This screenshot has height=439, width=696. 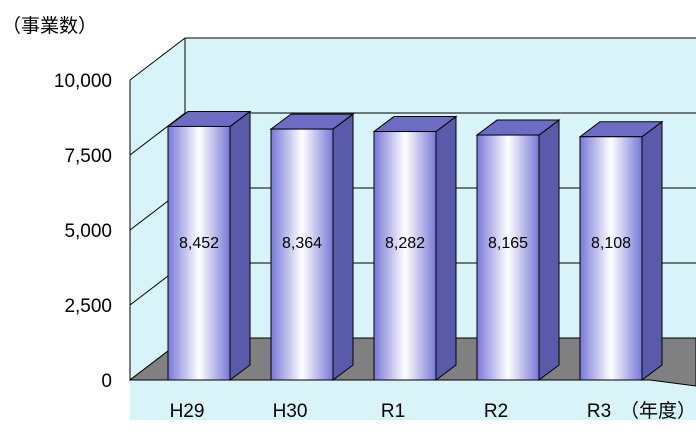 What do you see at coordinates (405, 243) in the screenshot?
I see `data-label: 8,282` at bounding box center [405, 243].